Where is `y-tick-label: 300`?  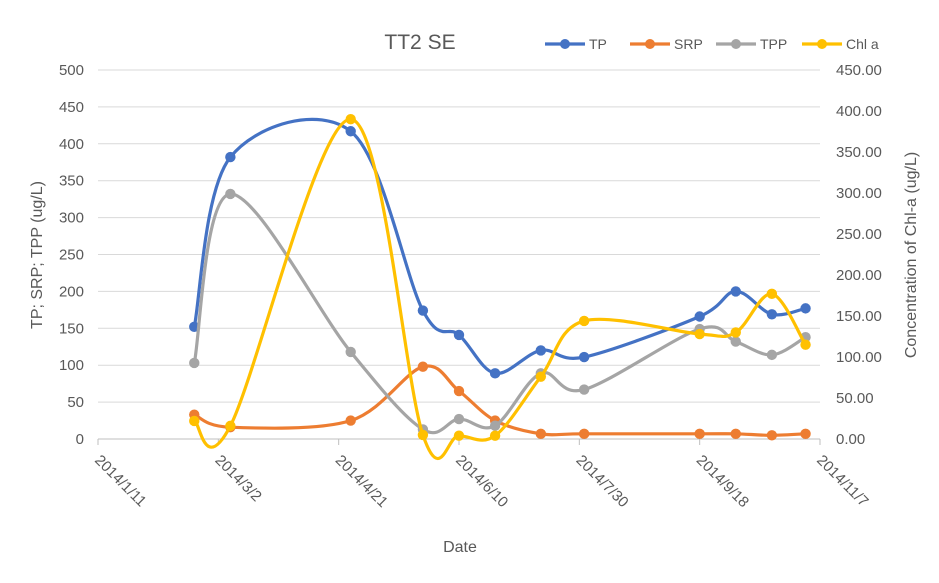
y-tick-label: 300 is located at coordinates (71, 218).